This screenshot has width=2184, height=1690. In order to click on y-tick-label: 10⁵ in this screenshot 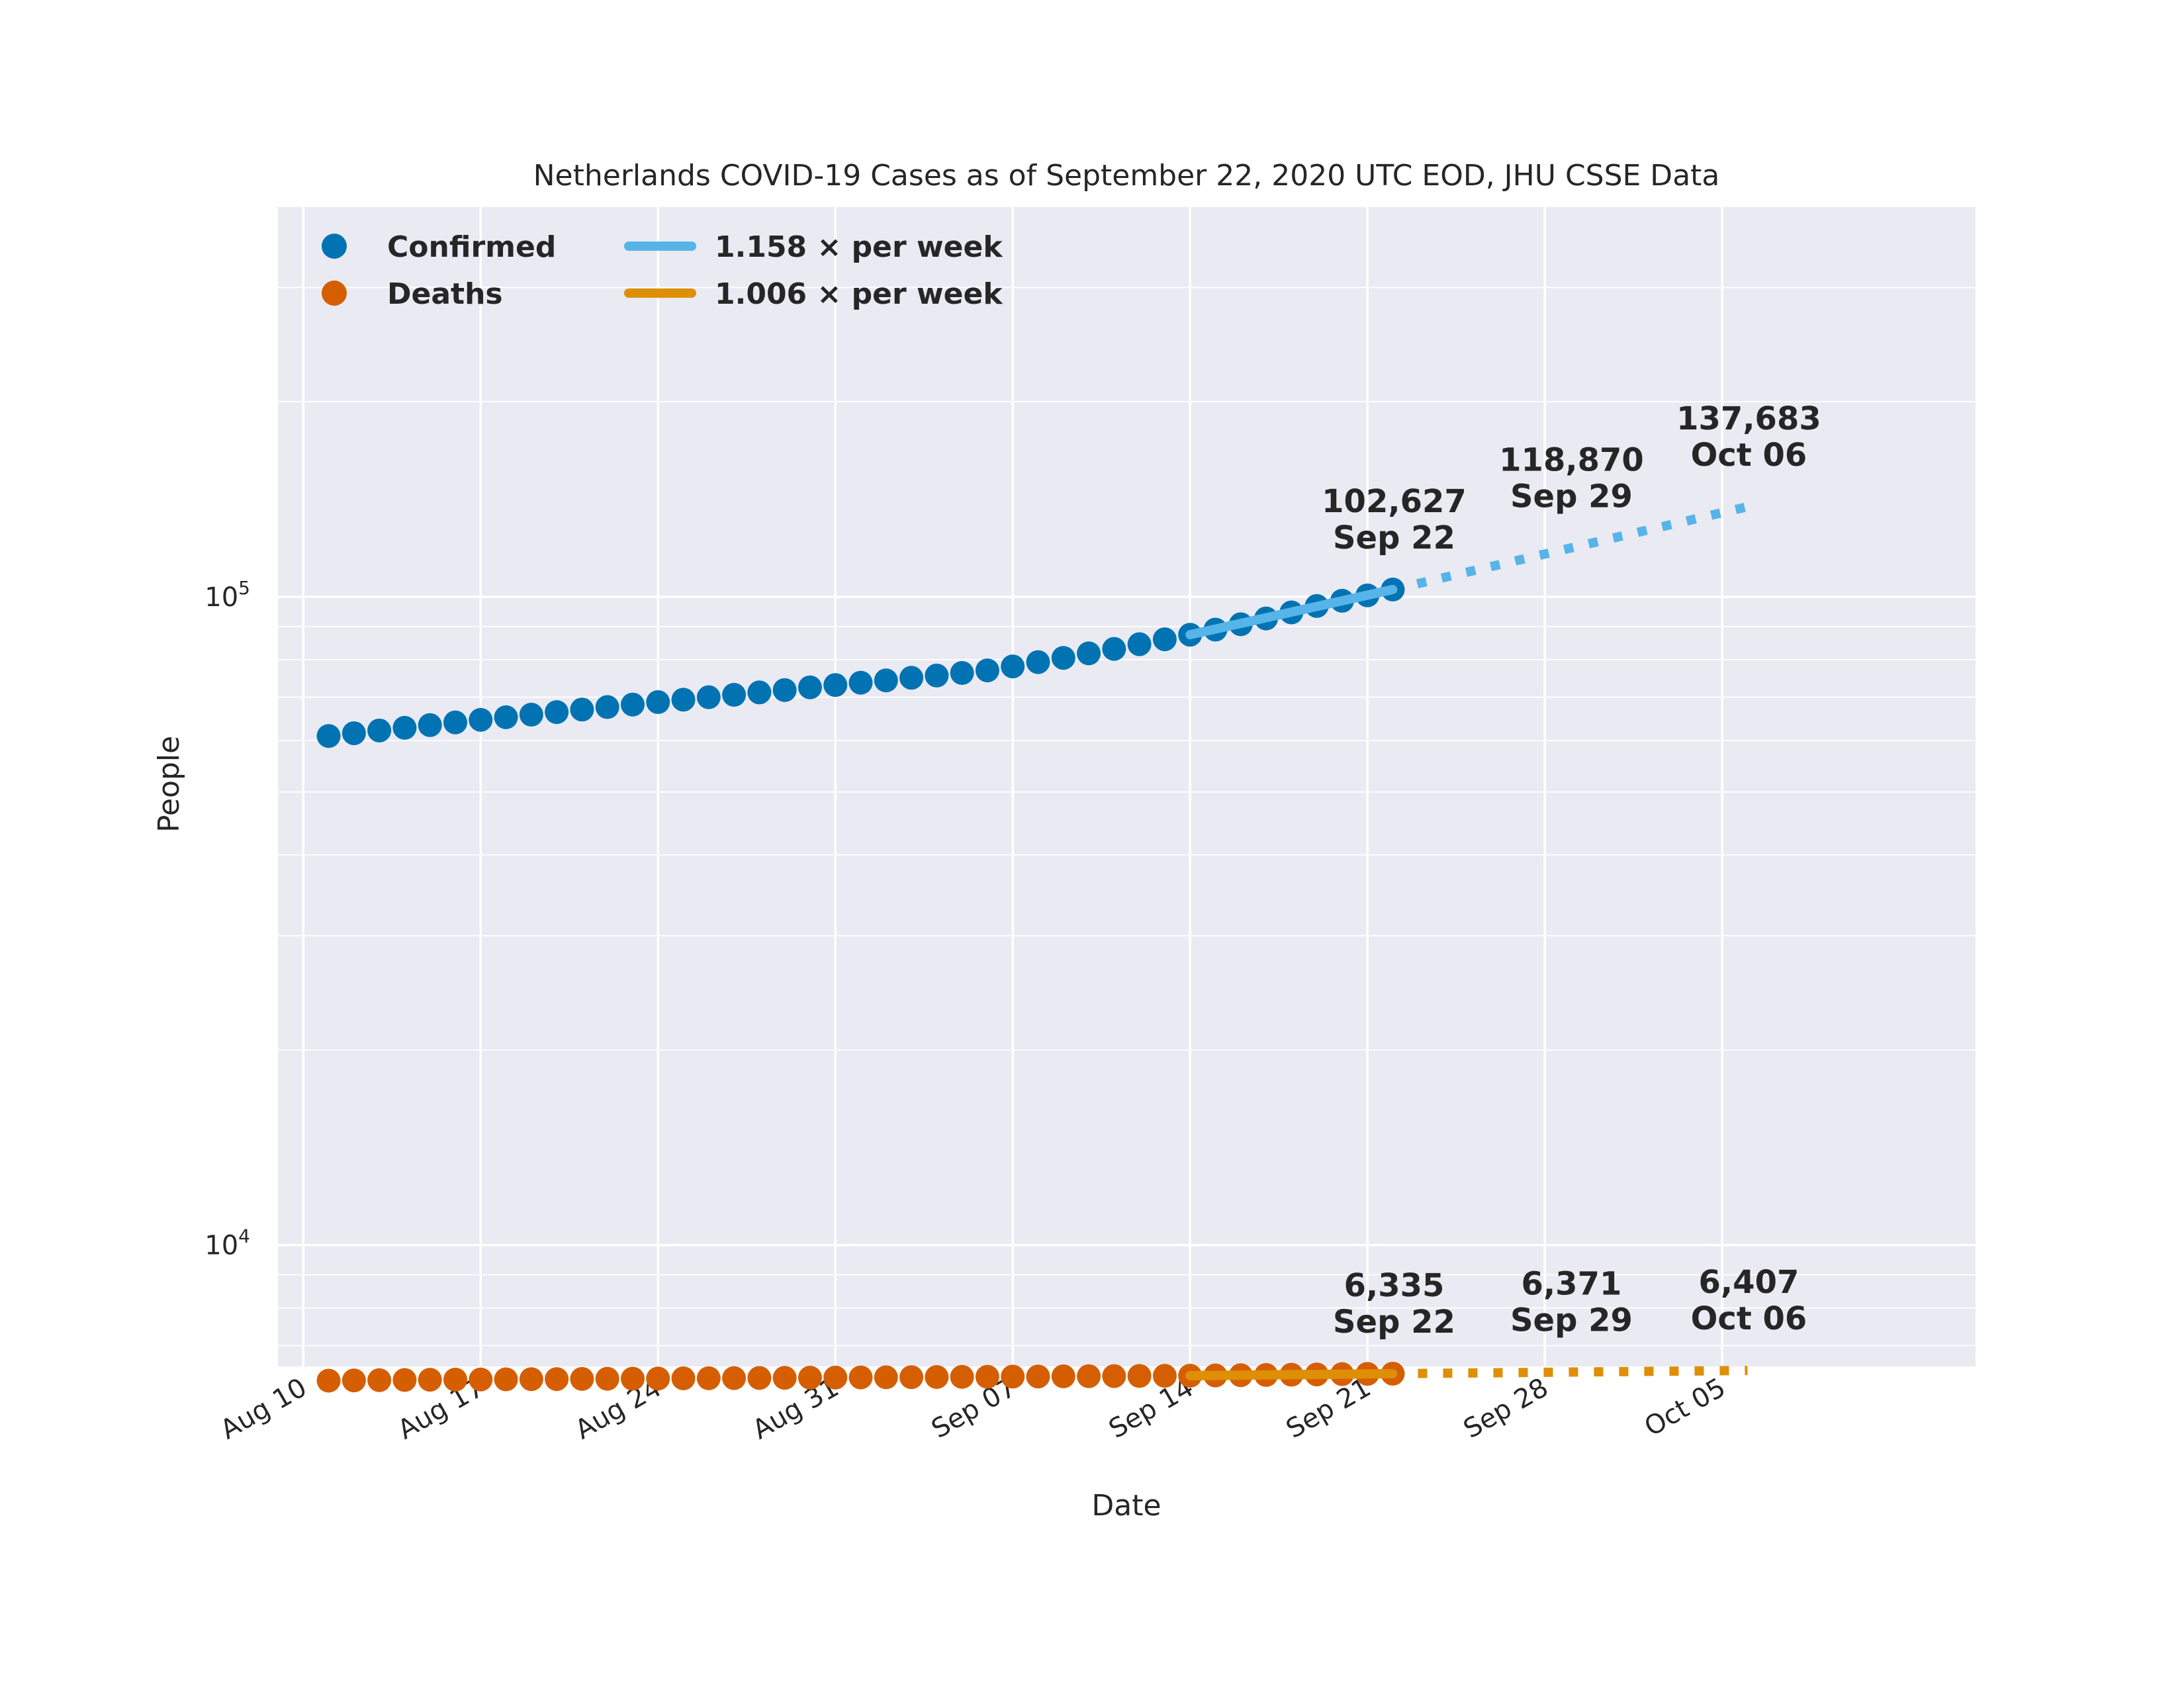, I will do `click(228, 595)`.